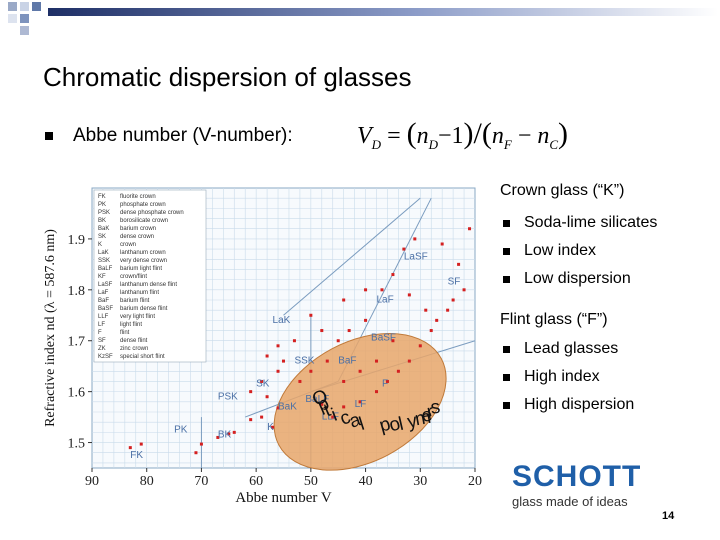  I want to click on y-tick-label: 1.8, so click(77, 291).